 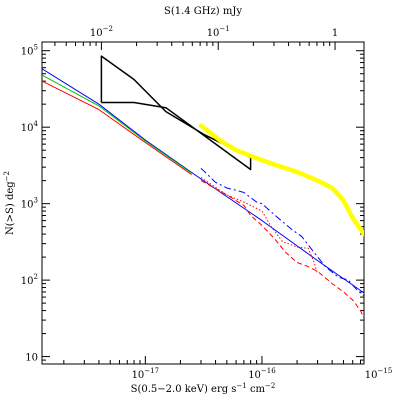 I want to click on top-tick-label: 10⁻², so click(x=101, y=32).